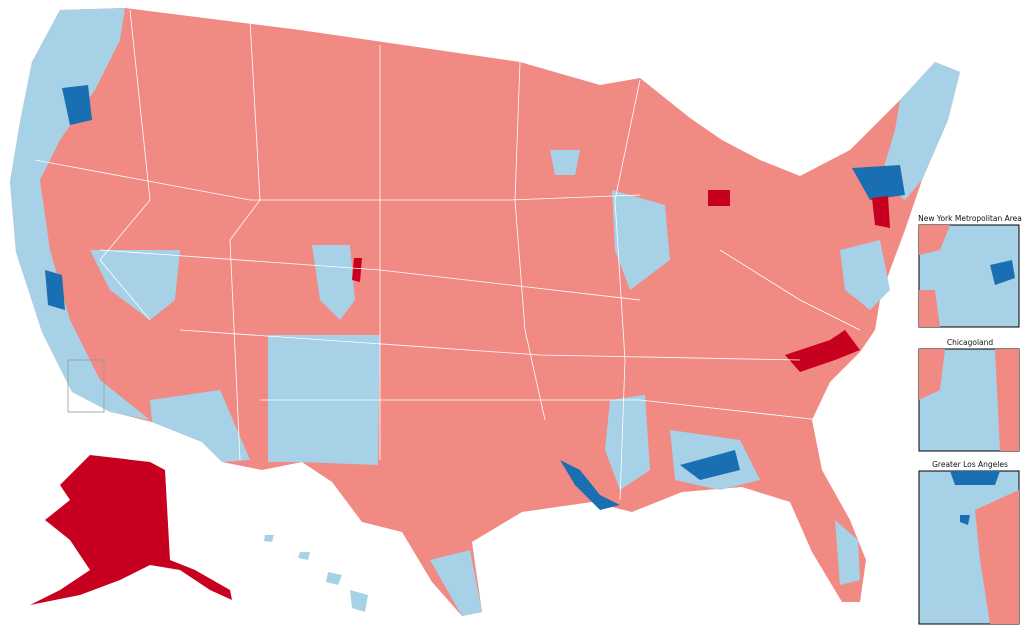 The image size is (1024, 637). What do you see at coordinates (969, 395) in the screenshot?
I see `inset-chicago: Chicagoland` at bounding box center [969, 395].